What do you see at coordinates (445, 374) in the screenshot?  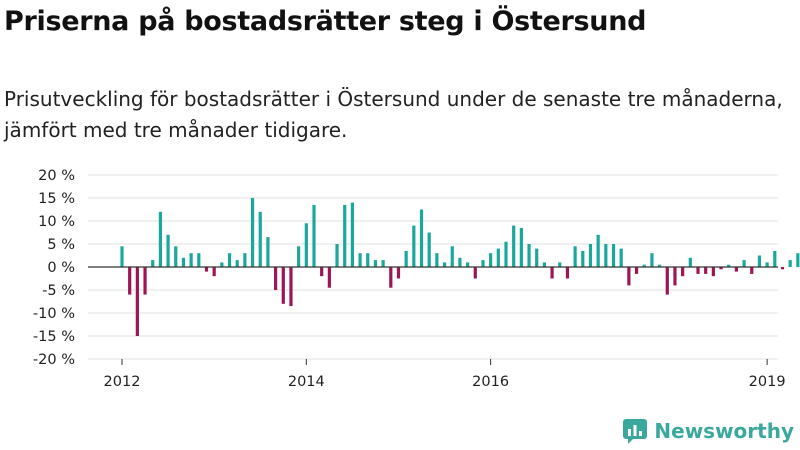 I see `x-axis: 2012201420162019202120232025` at bounding box center [445, 374].